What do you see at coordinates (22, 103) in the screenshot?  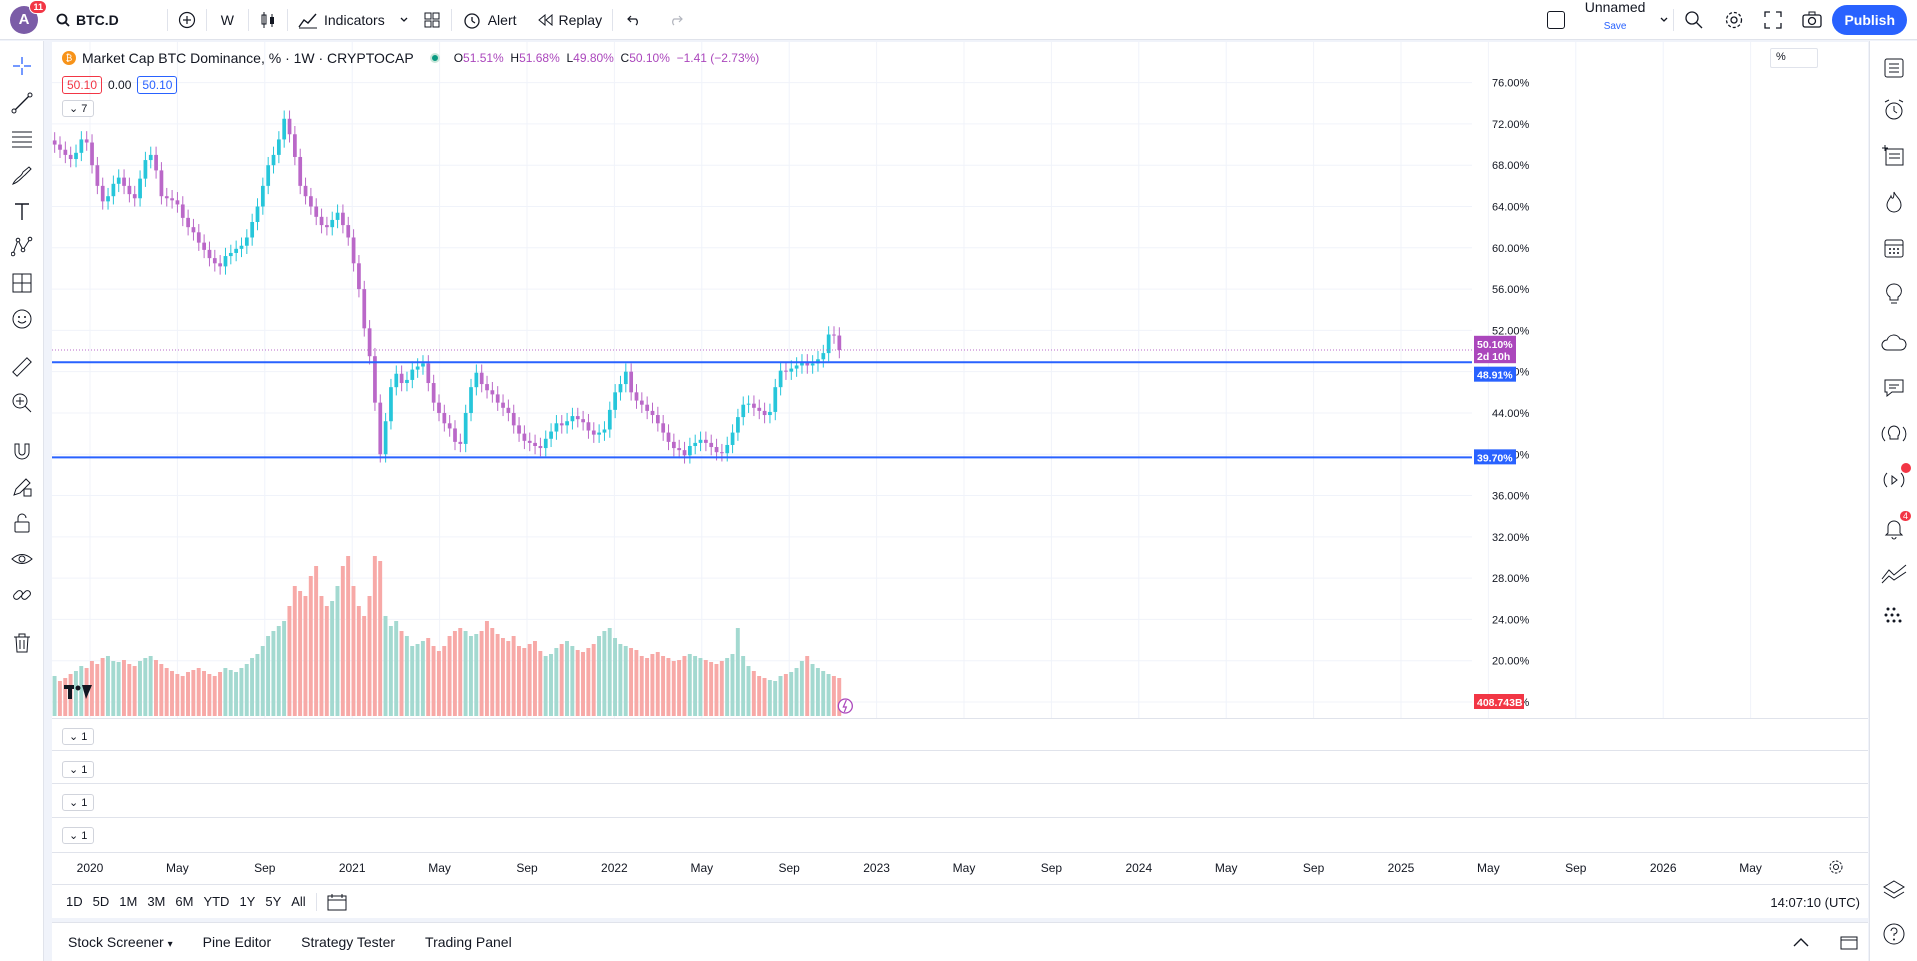 I see `trend-line-icon` at bounding box center [22, 103].